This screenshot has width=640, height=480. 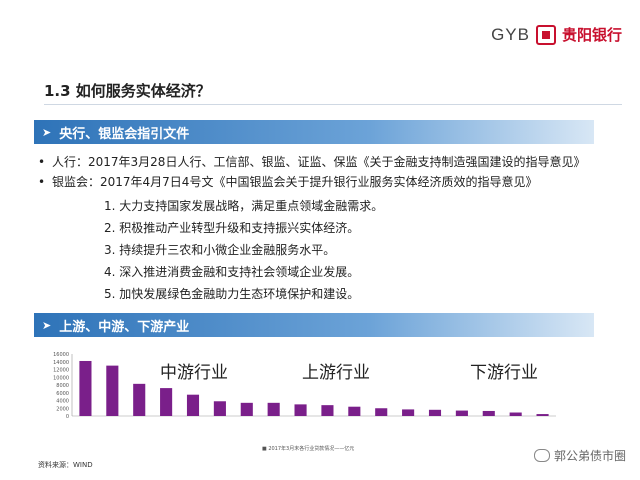 I want to click on list-item: 2. 积极推动产业转型升级和支持振兴实体经济。, so click(x=232, y=228).